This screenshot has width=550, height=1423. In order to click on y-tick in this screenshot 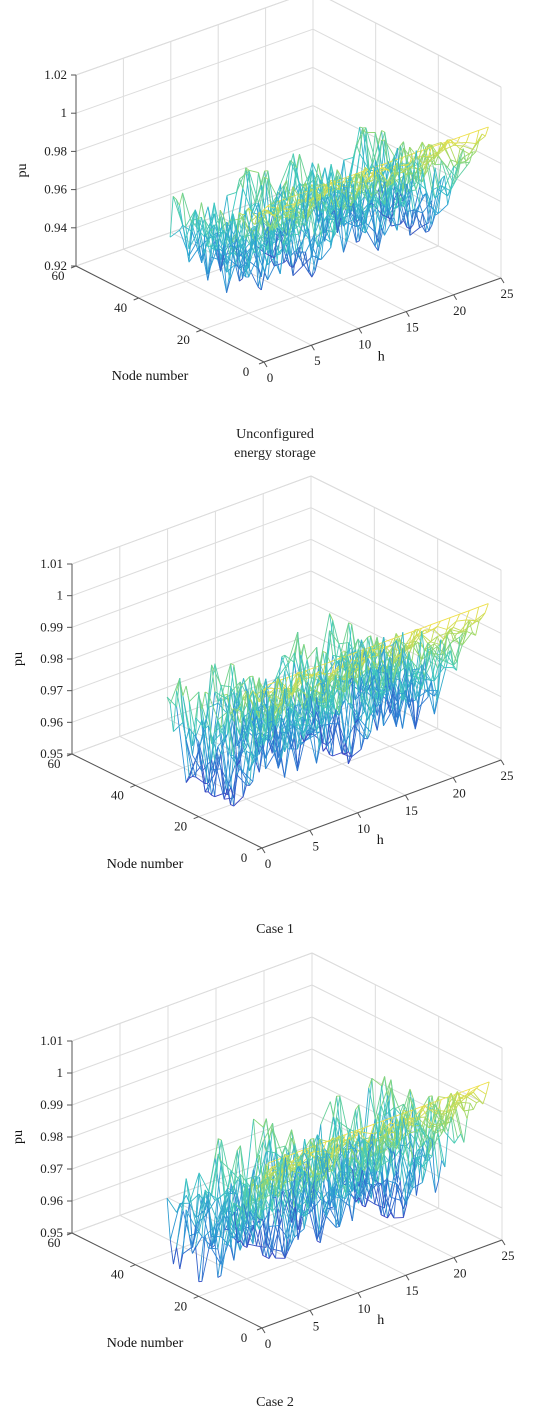, I will do `click(133, 1266)`.